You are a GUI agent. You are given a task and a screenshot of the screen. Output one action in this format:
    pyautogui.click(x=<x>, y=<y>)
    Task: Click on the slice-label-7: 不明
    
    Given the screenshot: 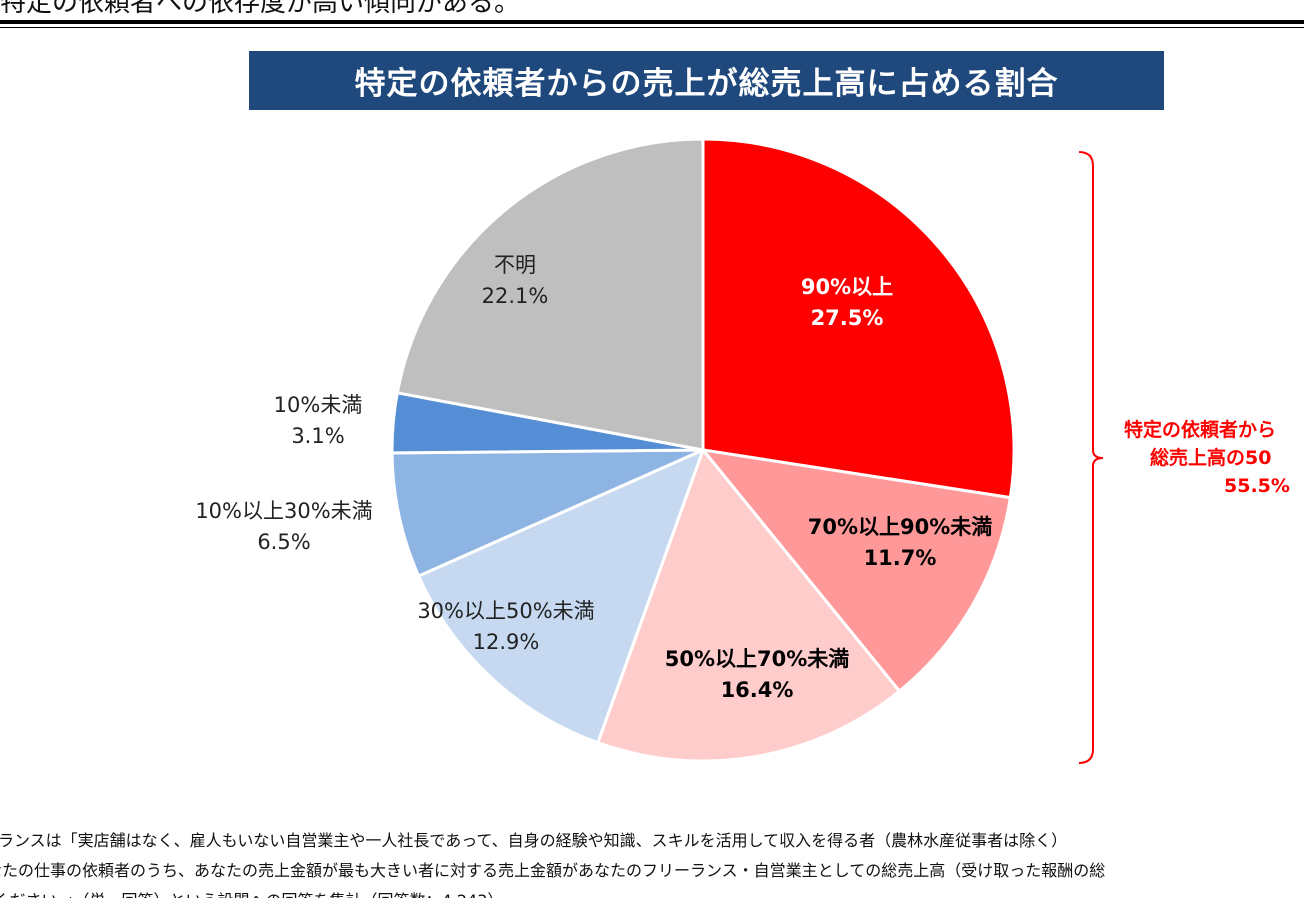 What is the action you would take?
    pyautogui.click(x=515, y=265)
    